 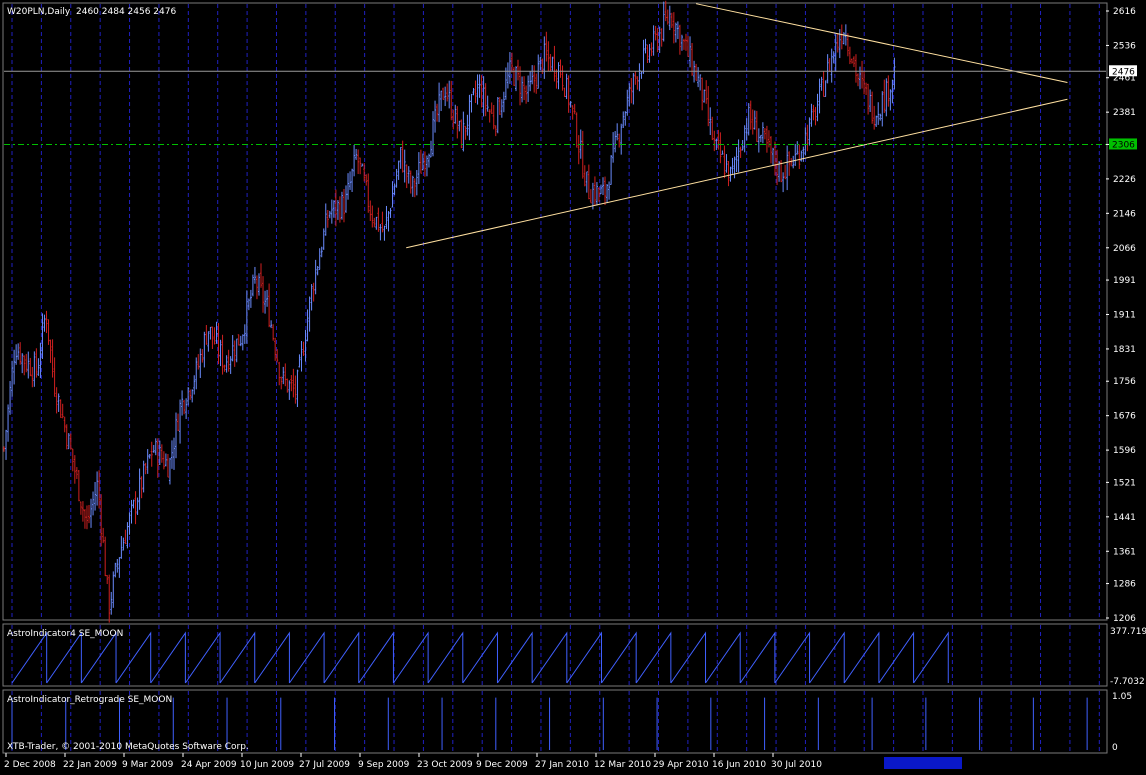 What do you see at coordinates (1124, 552) in the screenshot?
I see `price-tick-label: 1361` at bounding box center [1124, 552].